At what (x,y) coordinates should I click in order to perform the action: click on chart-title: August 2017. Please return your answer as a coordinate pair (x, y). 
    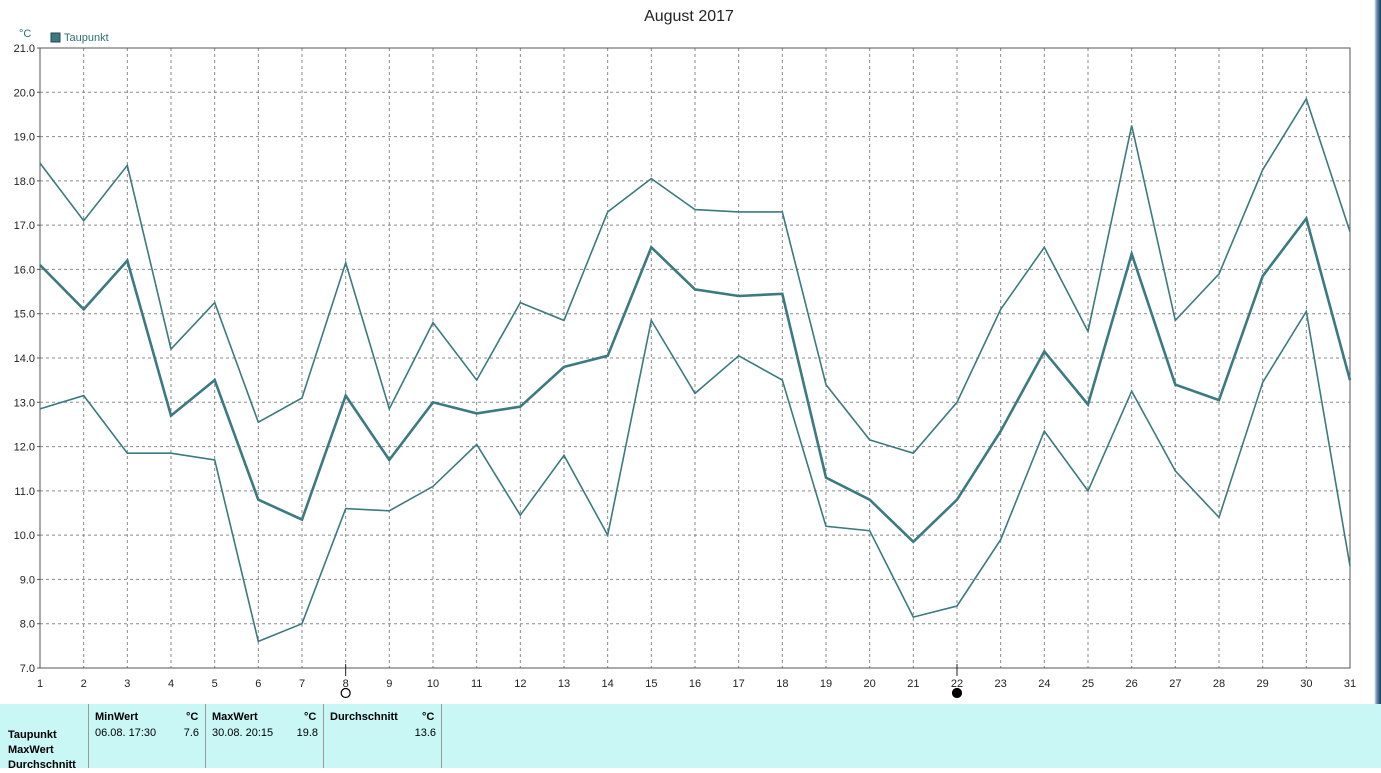
    Looking at the image, I should click on (689, 16).